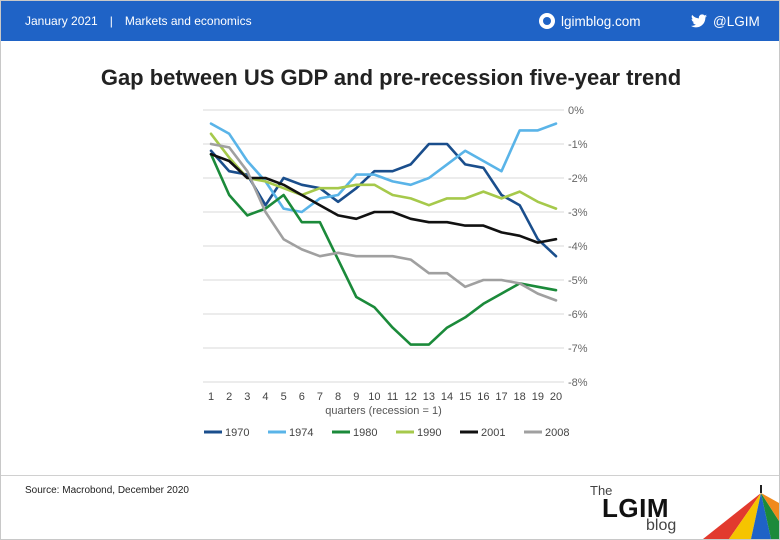  I want to click on x-tick-label: 7, so click(320, 397).